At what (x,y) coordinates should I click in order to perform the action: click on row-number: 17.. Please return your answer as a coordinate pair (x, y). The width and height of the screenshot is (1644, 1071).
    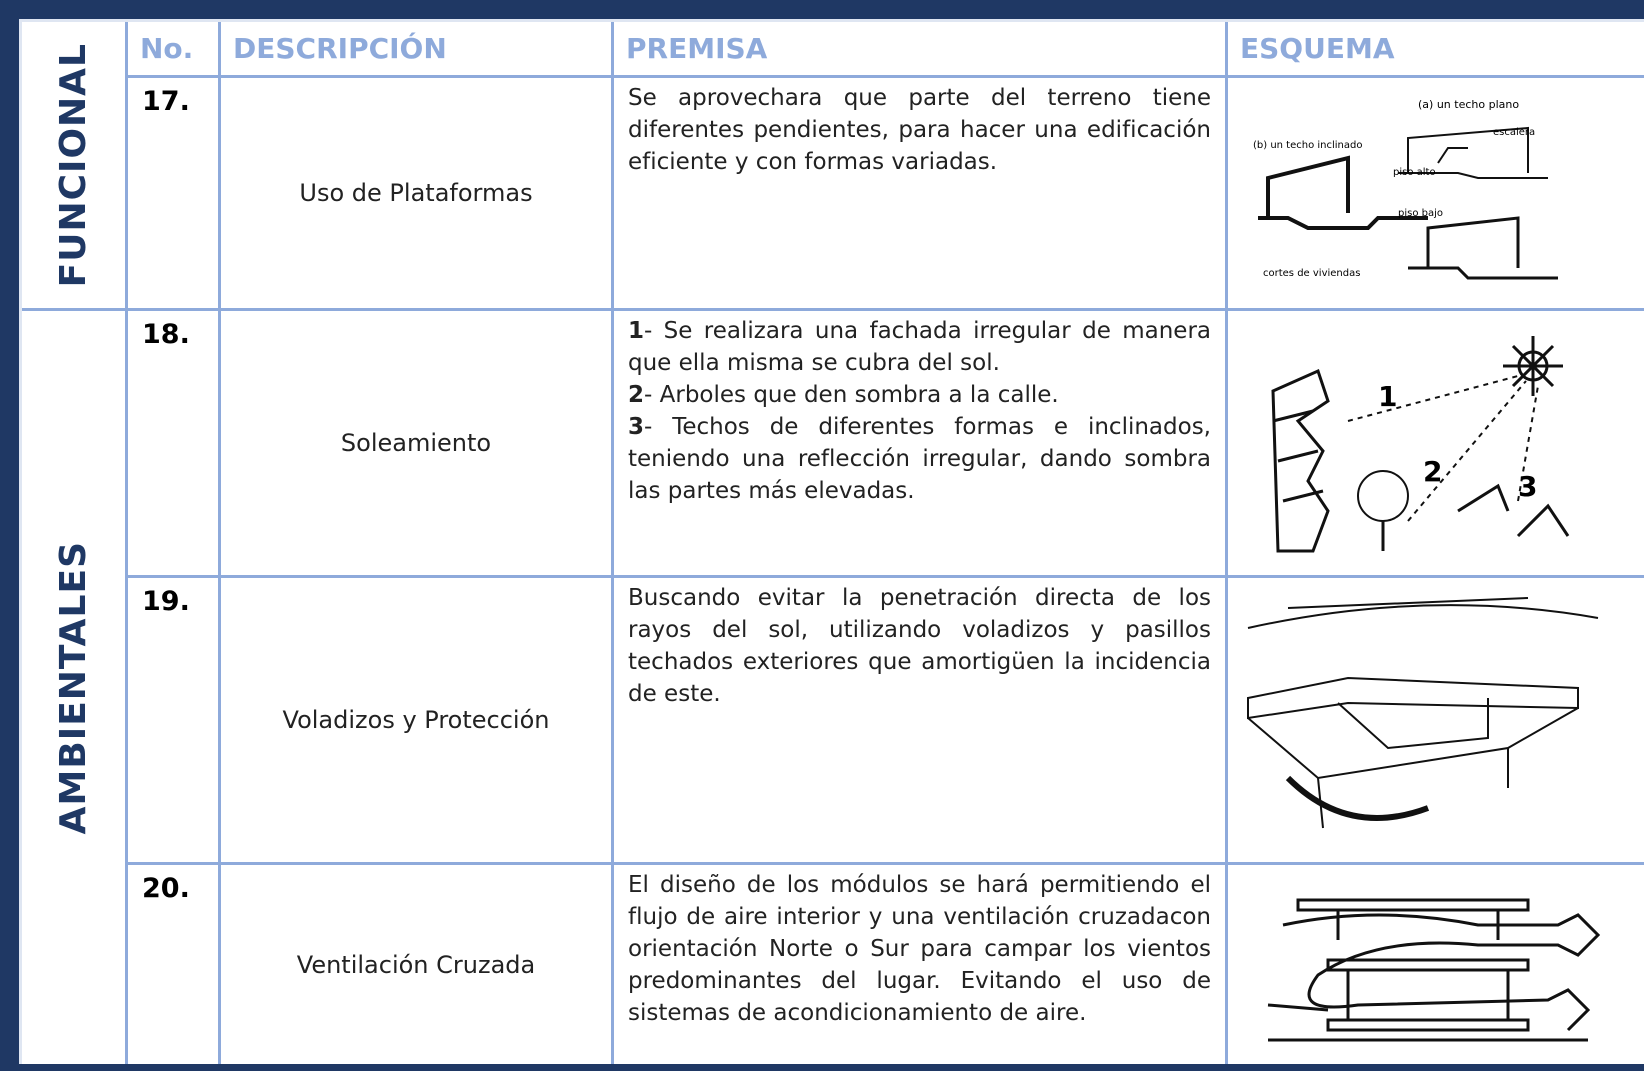
    Looking at the image, I should click on (173, 193).